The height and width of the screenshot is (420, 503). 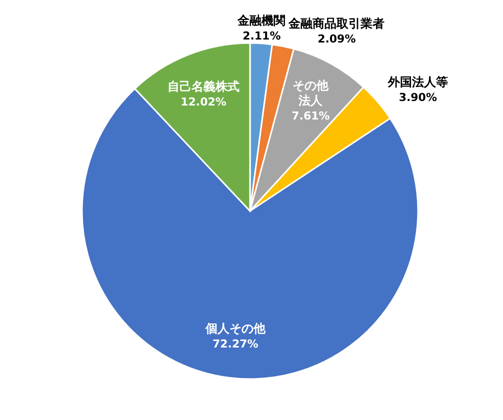 I want to click on slice-label: 個人その他, so click(x=235, y=329).